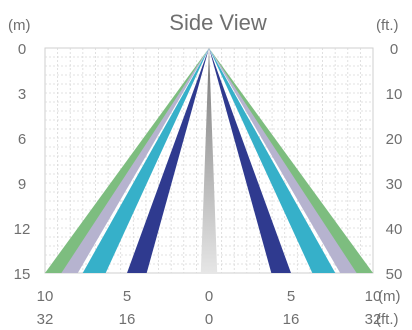  I want to click on right-axis-unit: (ft.), so click(387, 25).